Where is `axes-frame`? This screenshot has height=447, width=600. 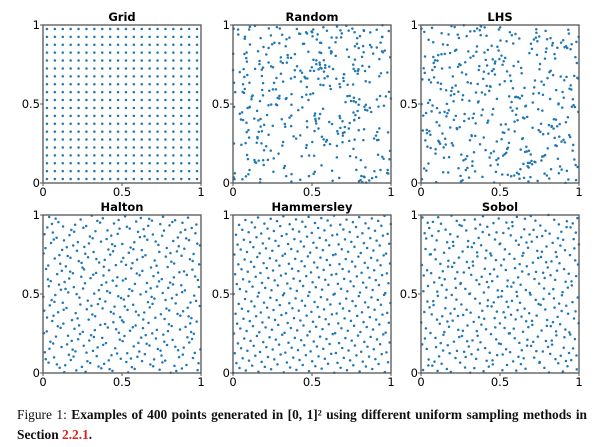
axes-frame is located at coordinates (312, 104).